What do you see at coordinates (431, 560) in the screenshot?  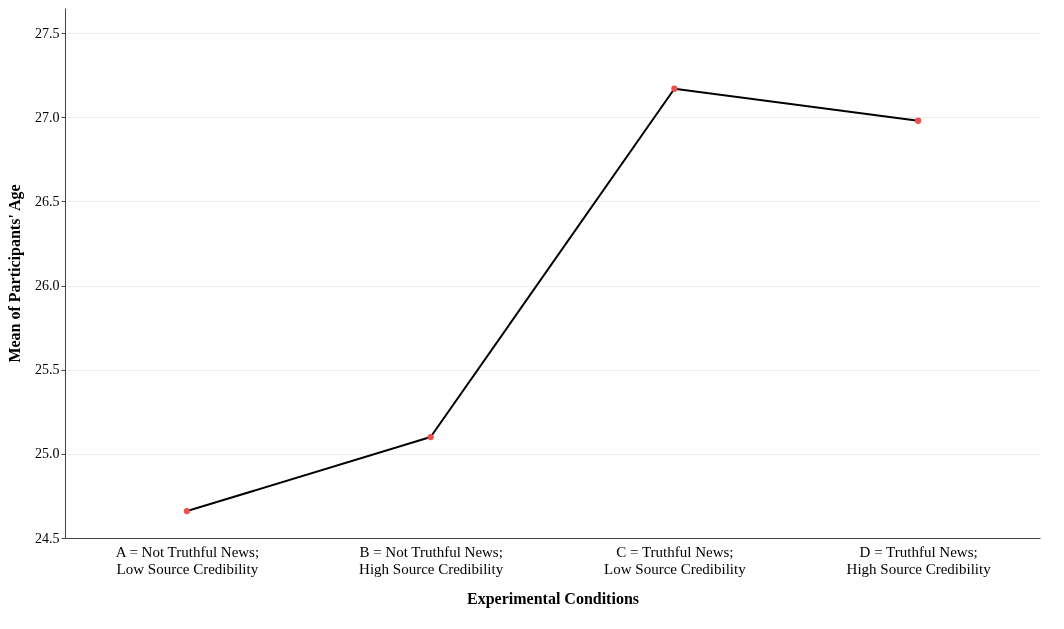 I see `x-tick-label: B = Not Truthful News; High Source Credibility` at bounding box center [431, 560].